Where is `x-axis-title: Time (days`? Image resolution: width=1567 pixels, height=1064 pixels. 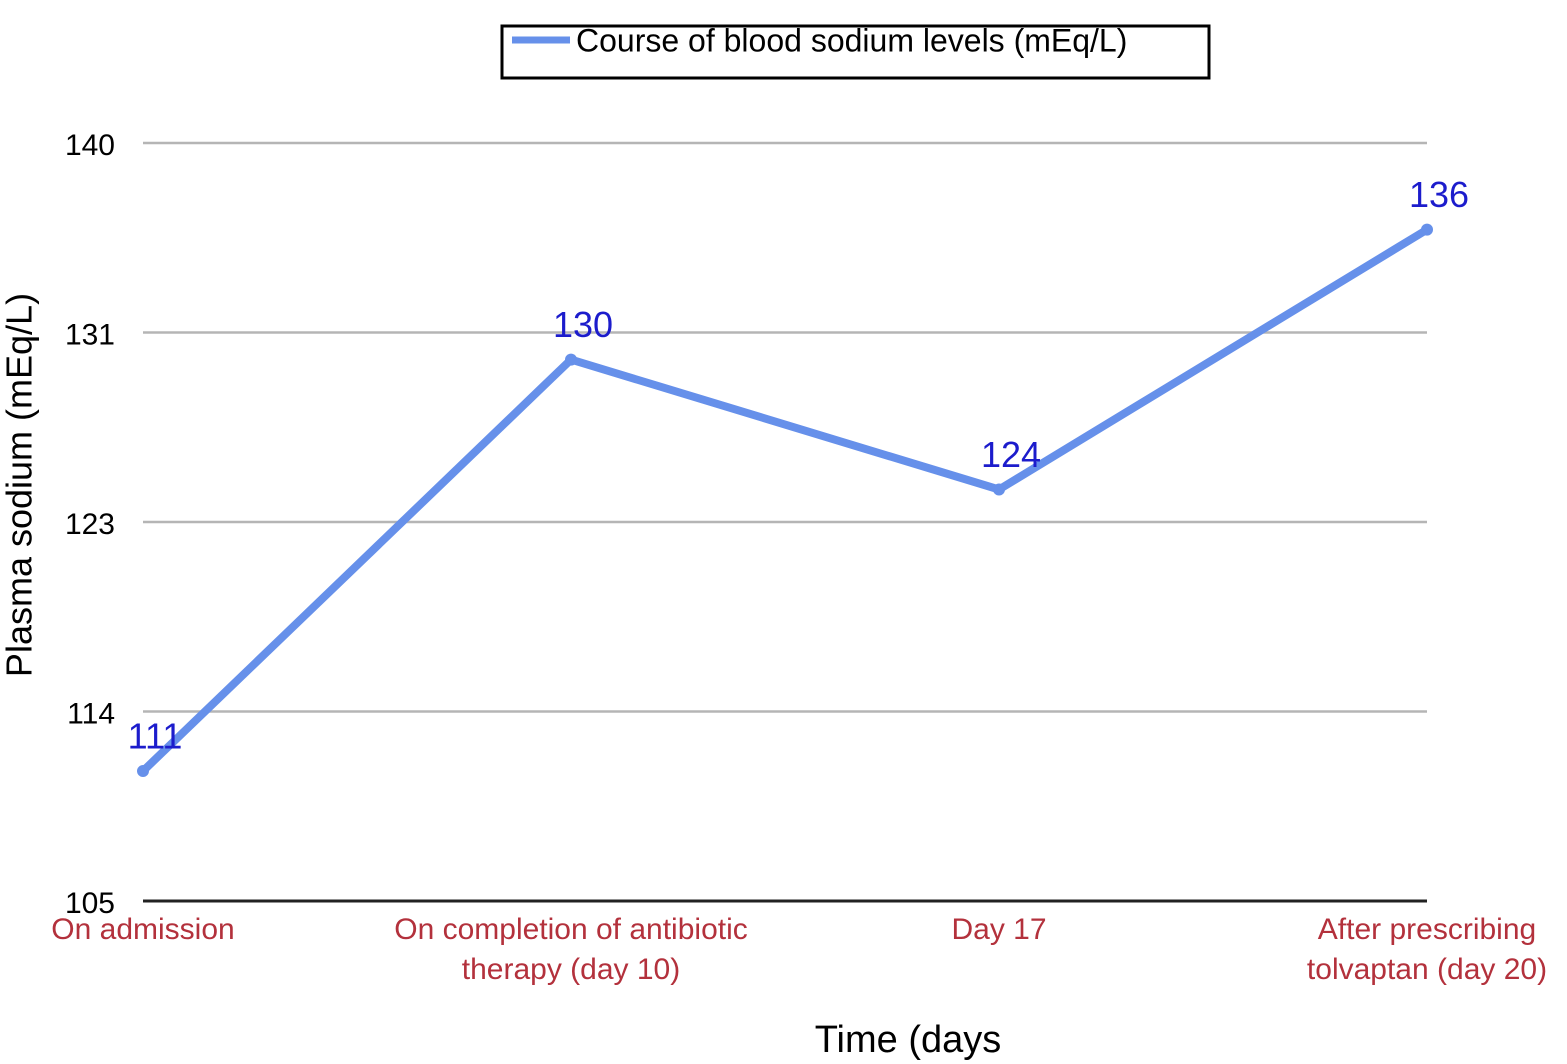
x-axis-title: Time (days is located at coordinates (908, 1040).